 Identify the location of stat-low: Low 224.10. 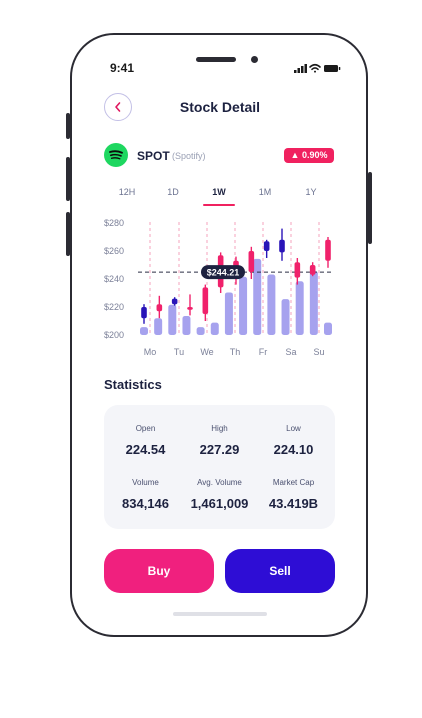
(293, 440).